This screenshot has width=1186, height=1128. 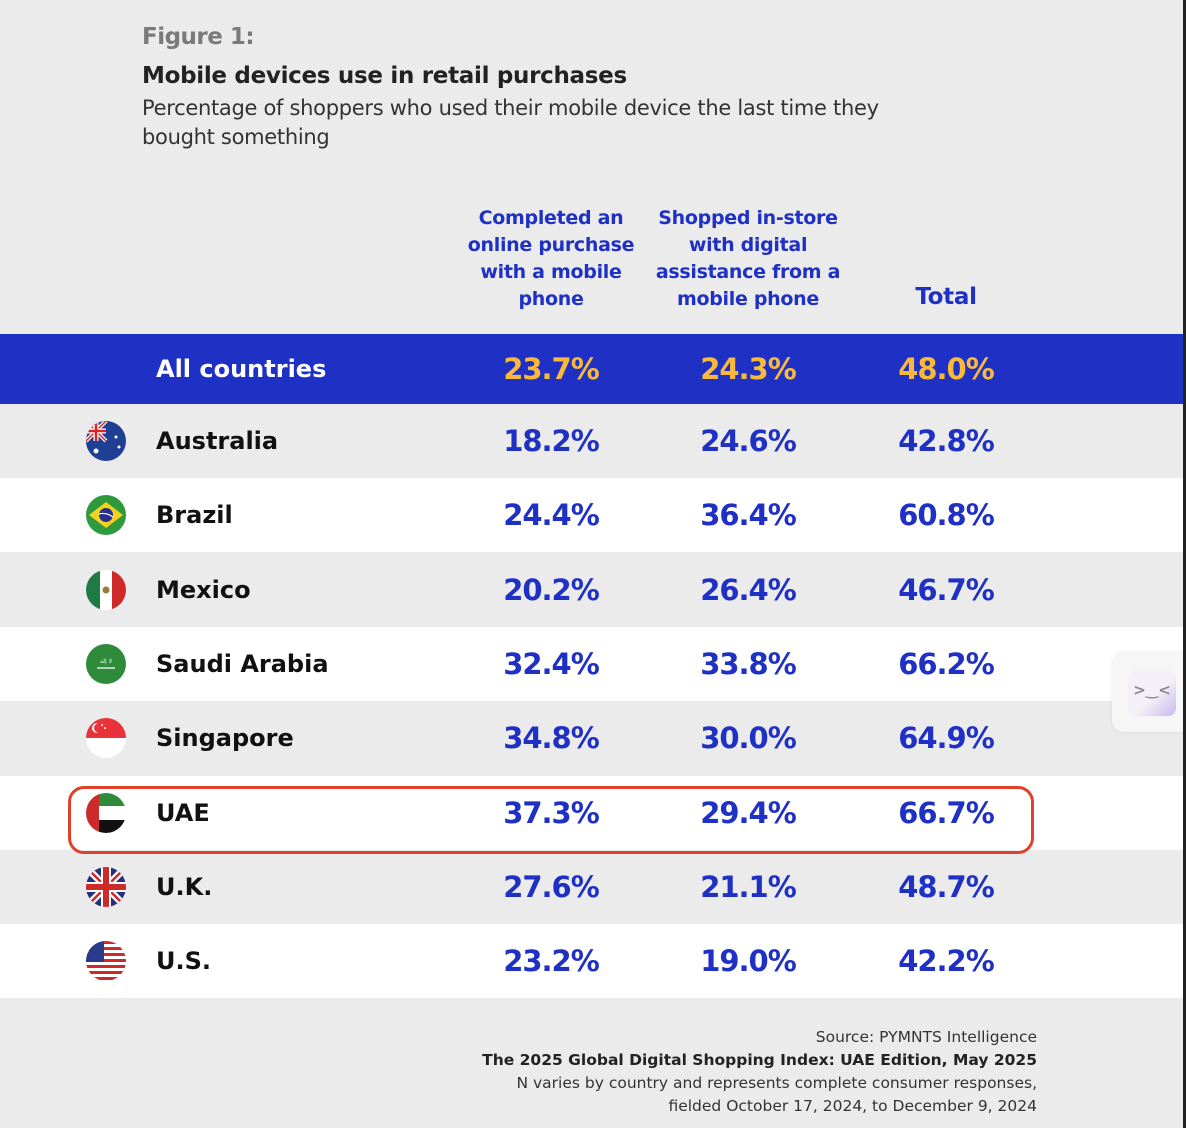 I want to click on summary-value-online: 23.7%, so click(x=551, y=369).